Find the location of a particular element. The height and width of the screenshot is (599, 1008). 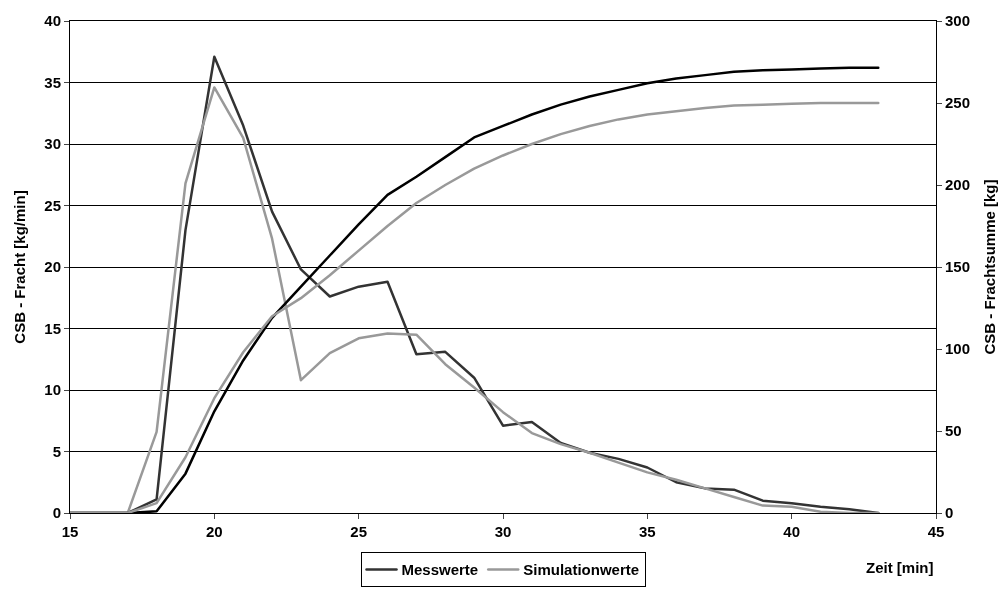

y-axis-title: CSB - Fracht [kg/min] is located at coordinates (19, 267).